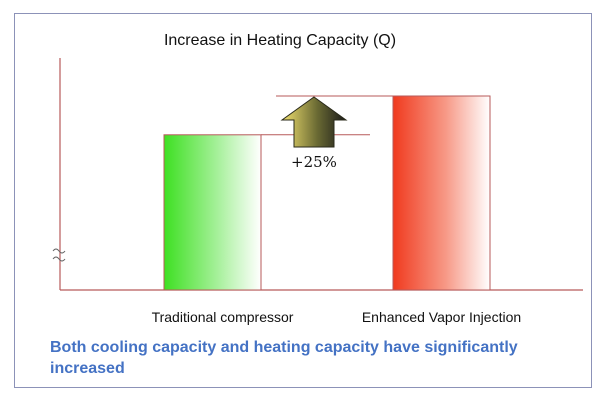 This screenshot has width=609, height=403. Describe the element at coordinates (280, 40) in the screenshot. I see `chart-title: Increase in Heating Capacity (Q)` at that location.